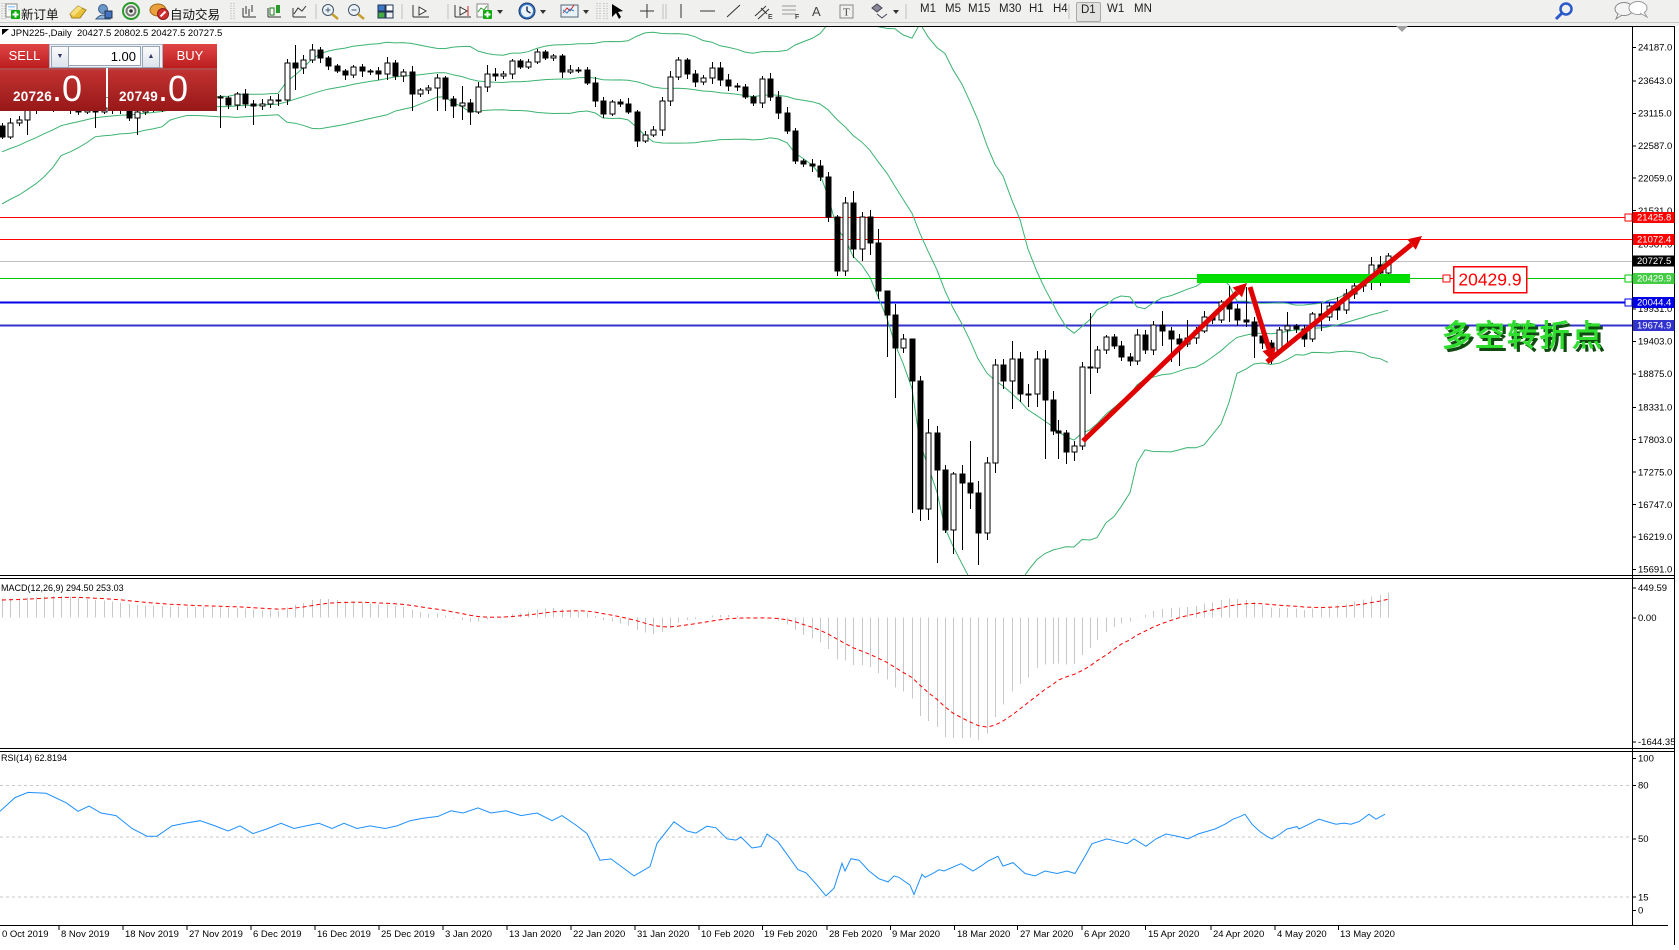 Image resolution: width=1679 pixels, height=950 pixels. Describe the element at coordinates (855, 934) in the screenshot. I see `svg-text: 28 Feb 2020` at that location.